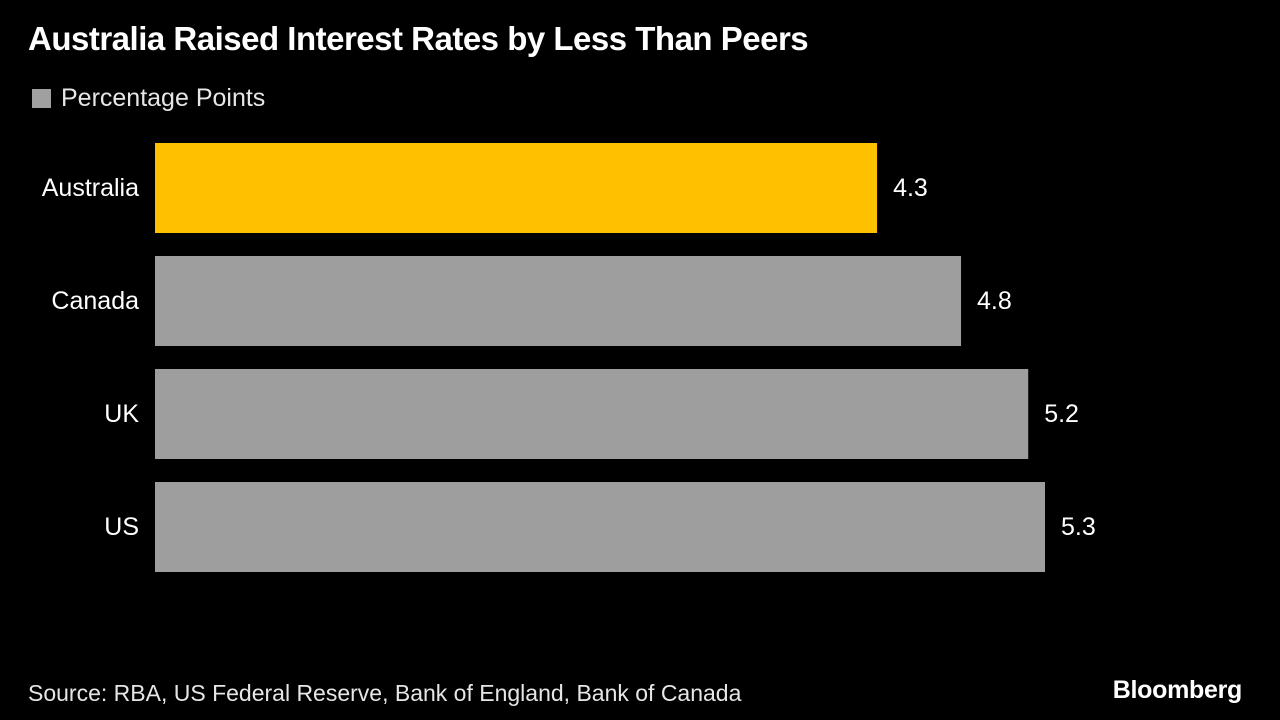  What do you see at coordinates (121, 527) in the screenshot?
I see `category-label-us: US` at bounding box center [121, 527].